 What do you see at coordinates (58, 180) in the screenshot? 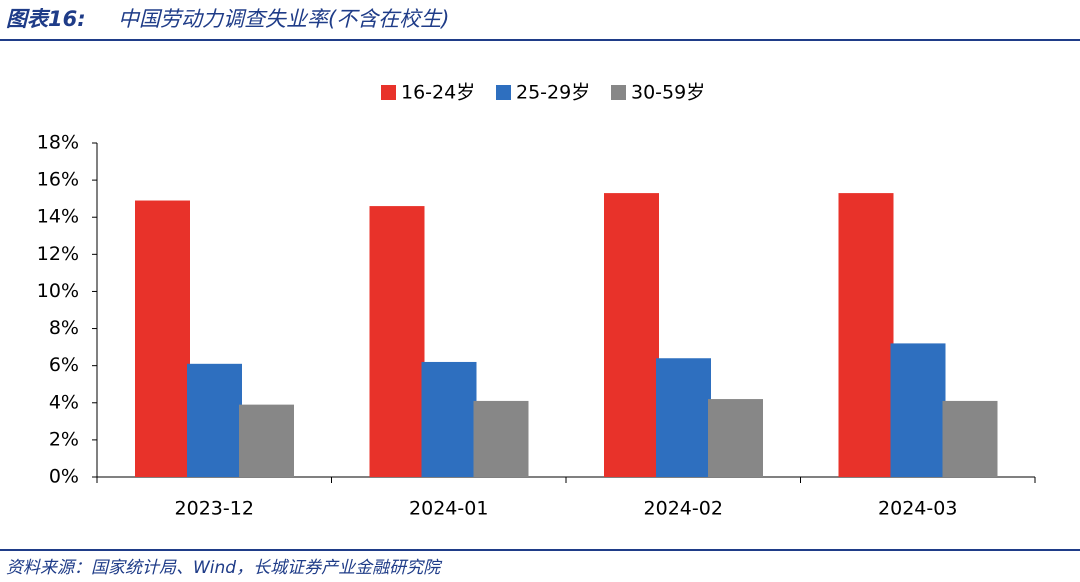
I see `y-tick-label: 16%` at bounding box center [58, 180].